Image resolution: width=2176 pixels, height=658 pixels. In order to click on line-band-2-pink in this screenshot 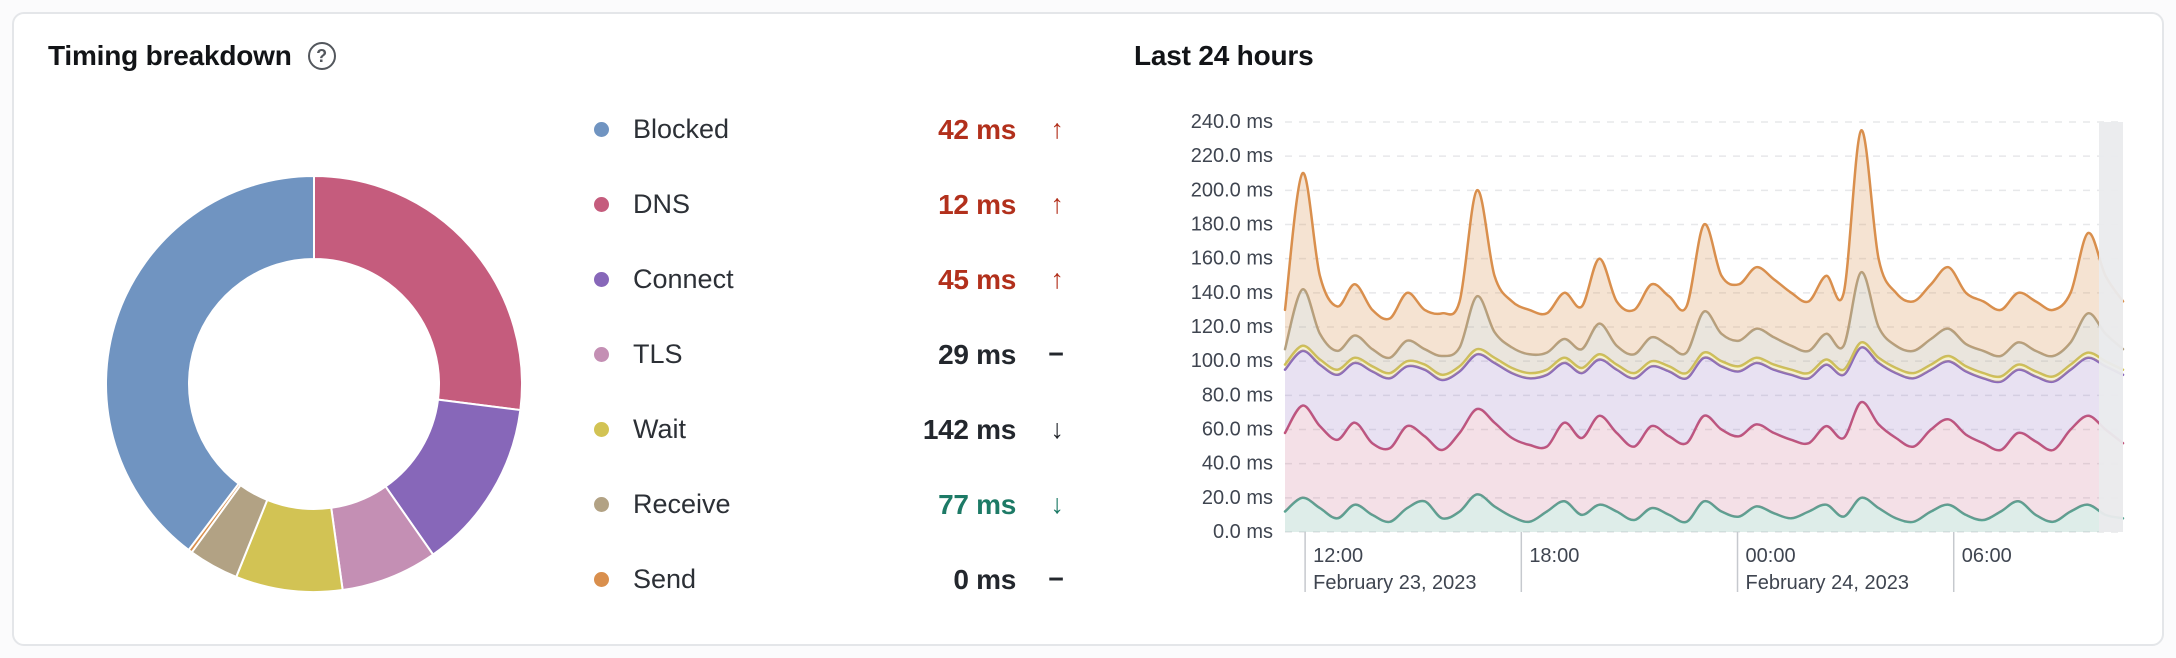, I will do `click(1704, 426)`.